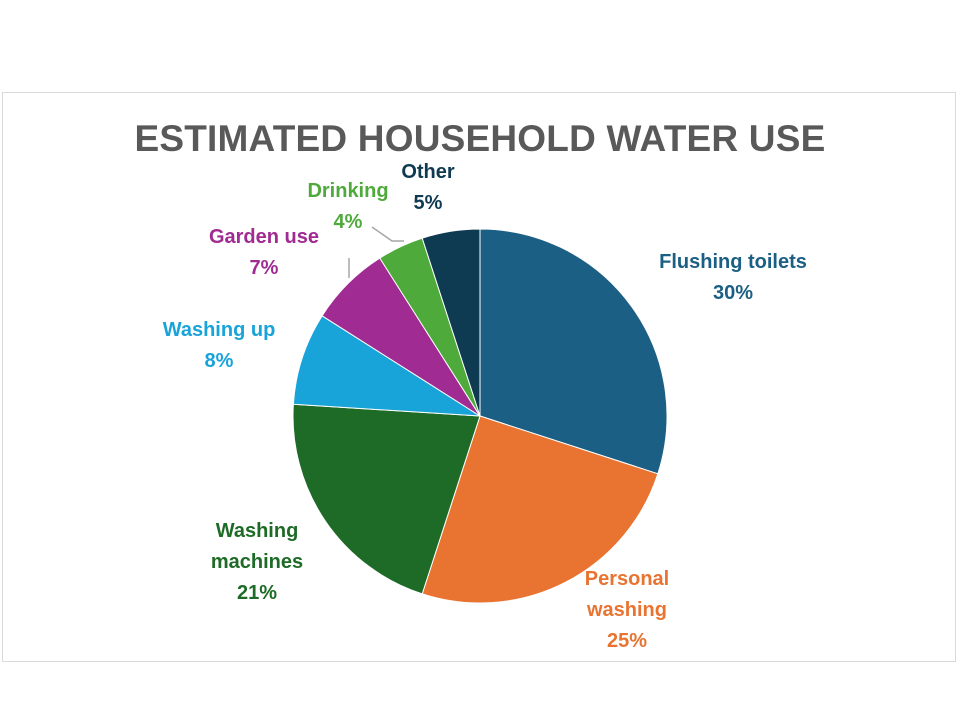  I want to click on pie-slice-washing-machines, so click(386, 499).